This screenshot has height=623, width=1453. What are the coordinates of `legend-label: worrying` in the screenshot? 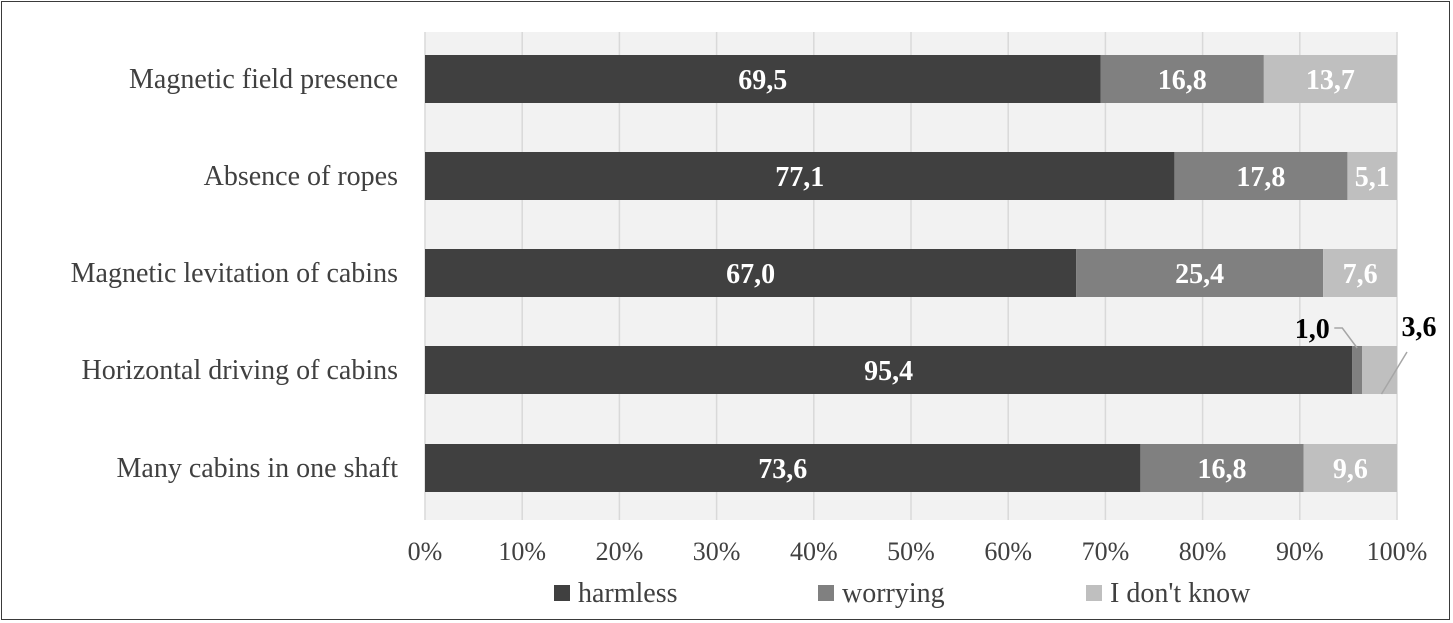 It's located at (893, 593).